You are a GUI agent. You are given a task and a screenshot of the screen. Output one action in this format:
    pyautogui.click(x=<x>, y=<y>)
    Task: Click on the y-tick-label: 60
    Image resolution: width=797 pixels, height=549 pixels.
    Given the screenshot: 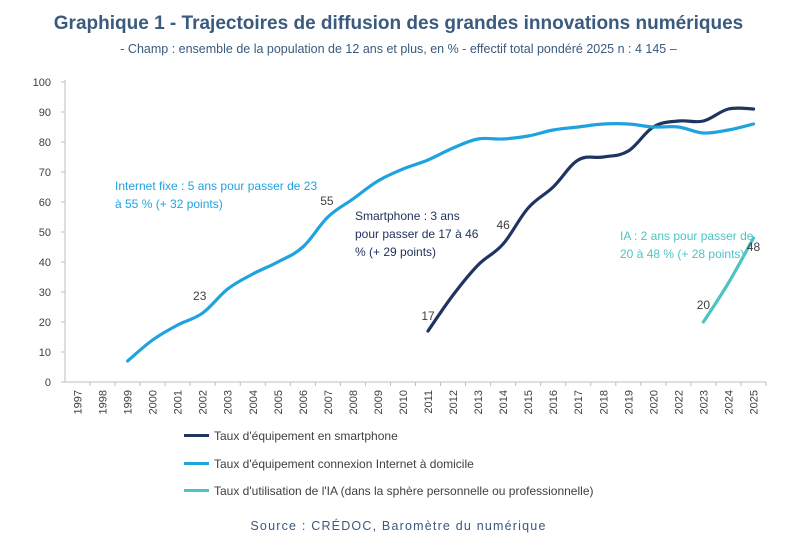 What is the action you would take?
    pyautogui.click(x=45, y=203)
    